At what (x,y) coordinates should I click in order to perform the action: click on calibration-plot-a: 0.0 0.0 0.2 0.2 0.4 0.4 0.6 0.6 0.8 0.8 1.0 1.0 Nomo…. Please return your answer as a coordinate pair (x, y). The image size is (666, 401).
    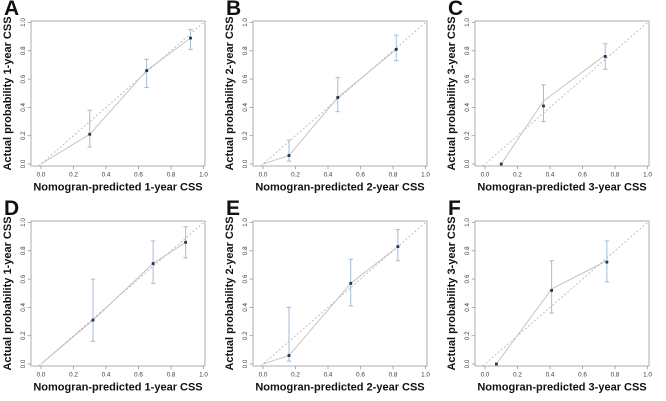
    Looking at the image, I should click on (105, 105).